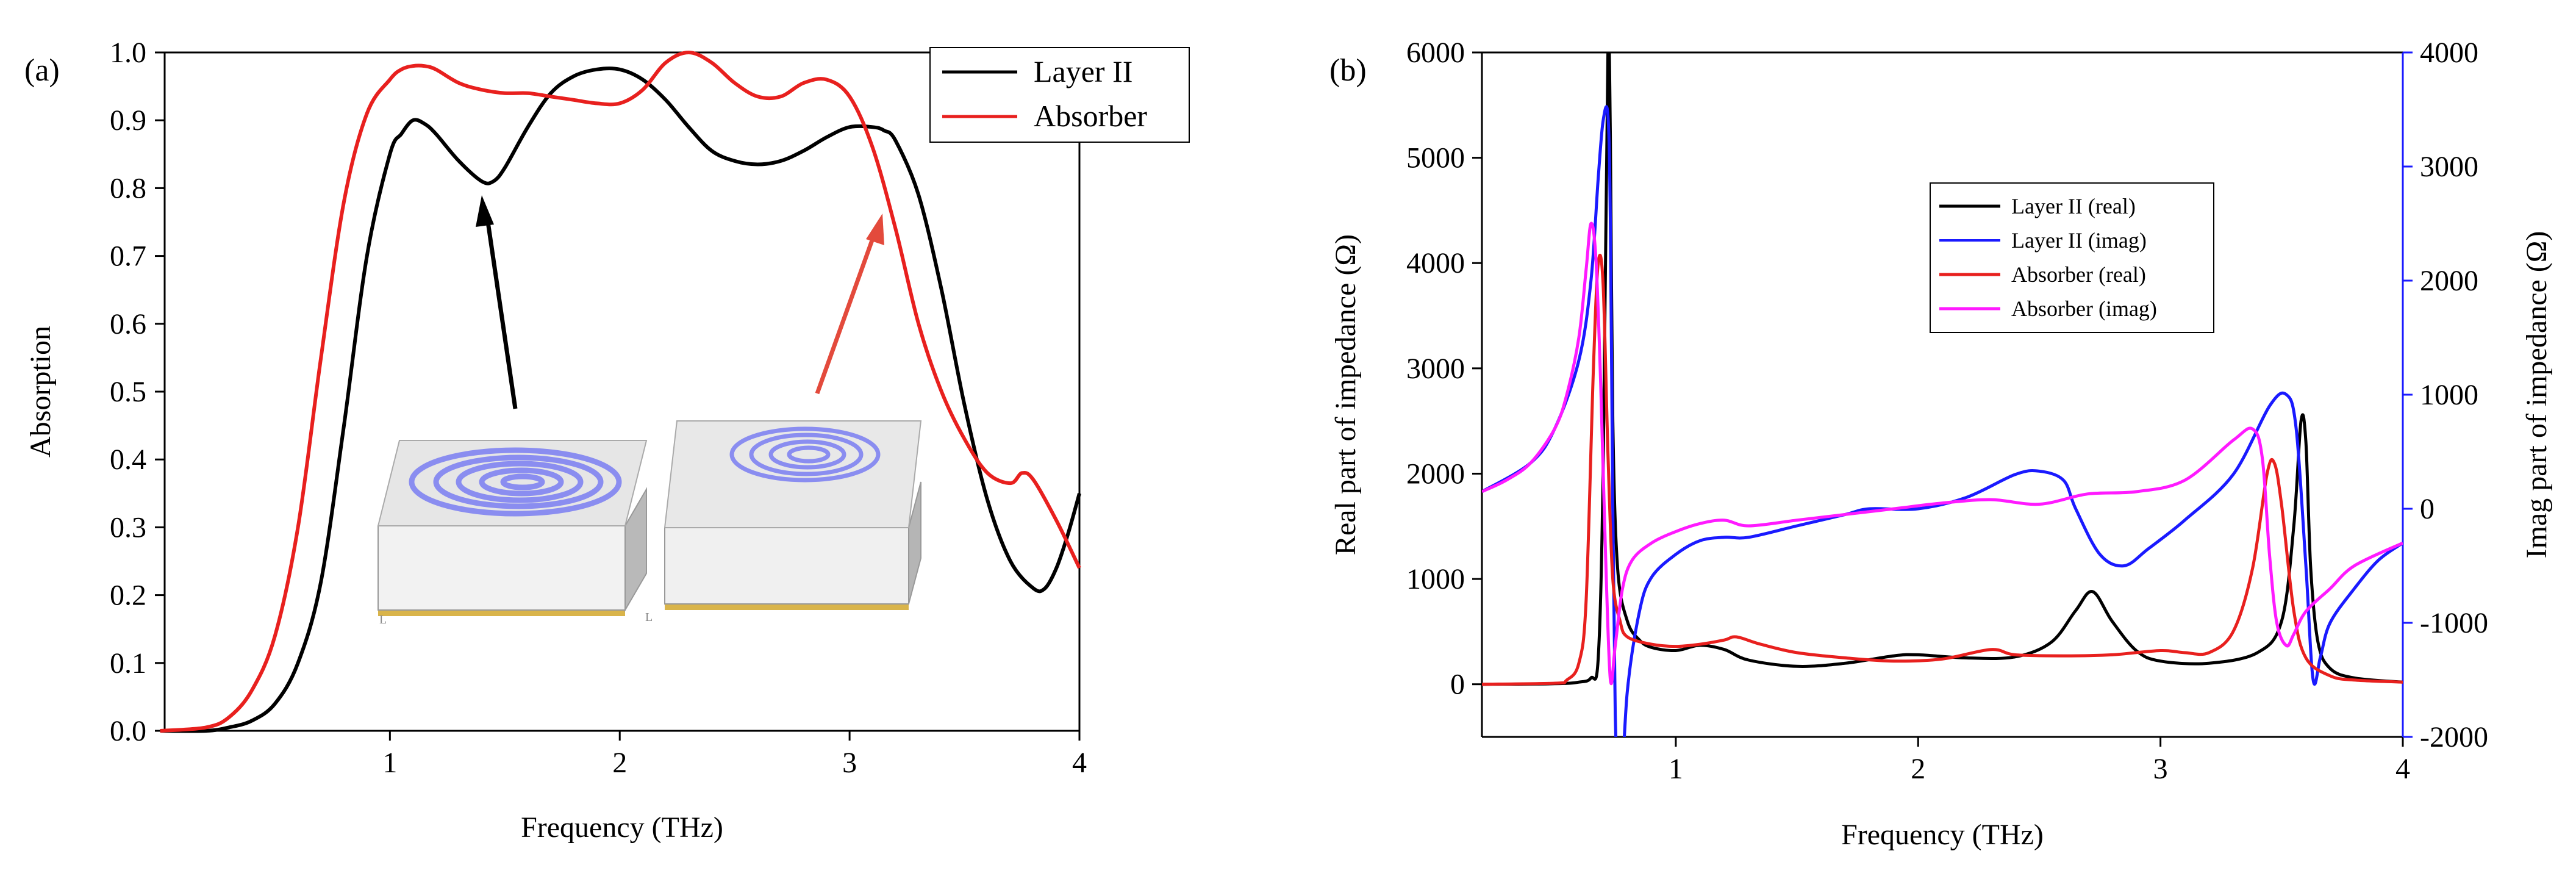 This screenshot has width=2576, height=876. I want to click on panel-b-xtick-label: 2, so click(1918, 769).